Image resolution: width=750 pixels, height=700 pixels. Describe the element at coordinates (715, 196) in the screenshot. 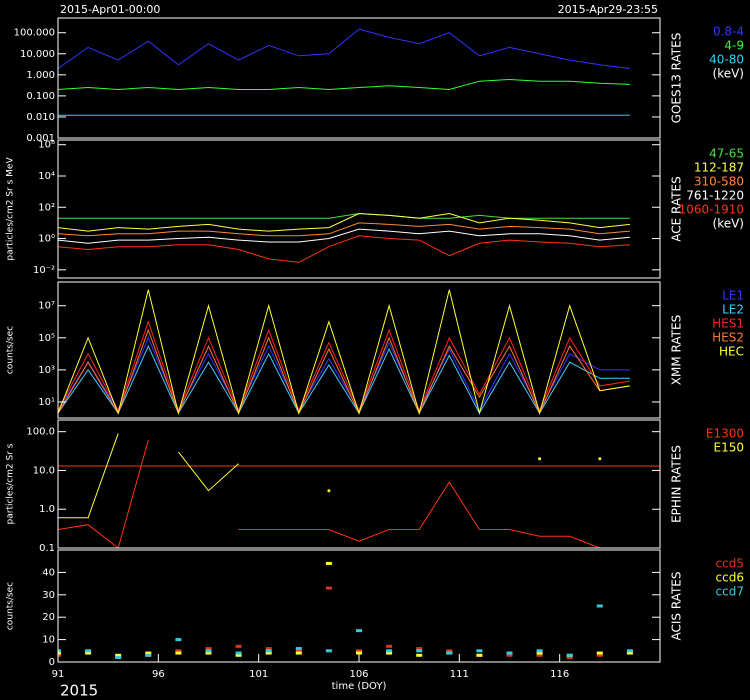

I see `legend-entry: 761-1220` at that location.